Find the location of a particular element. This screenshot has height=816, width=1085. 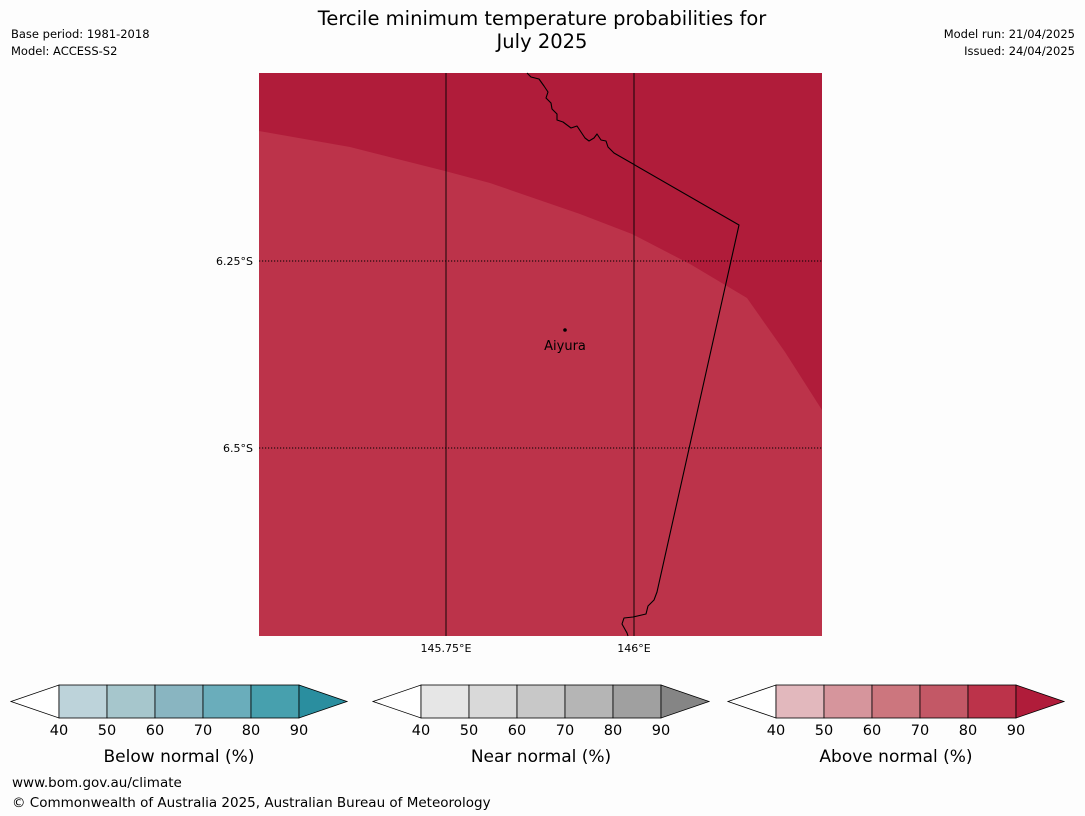

meta-right: Model run: 21/04/2025 Issued: 24/04/2025 is located at coordinates (1009, 43).